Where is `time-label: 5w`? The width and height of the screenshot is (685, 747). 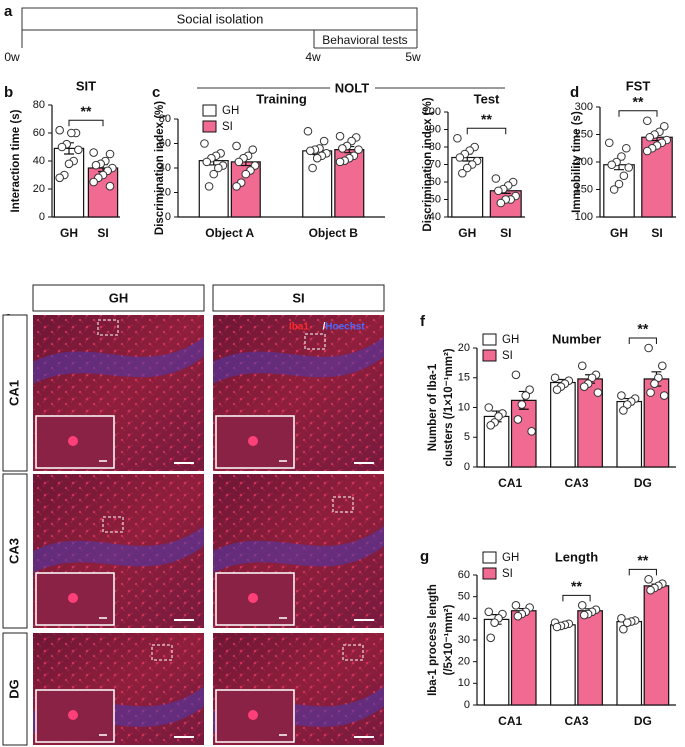 time-label: 5w is located at coordinates (413, 57).